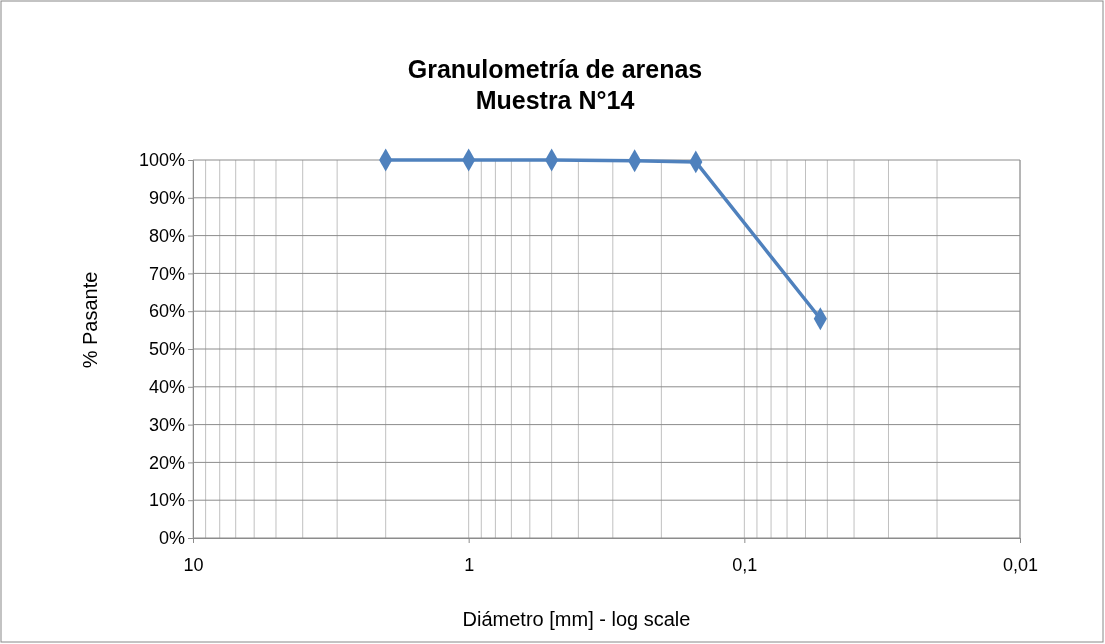 This screenshot has width=1105, height=644. I want to click on y-tick-label: 90%, so click(166, 198).